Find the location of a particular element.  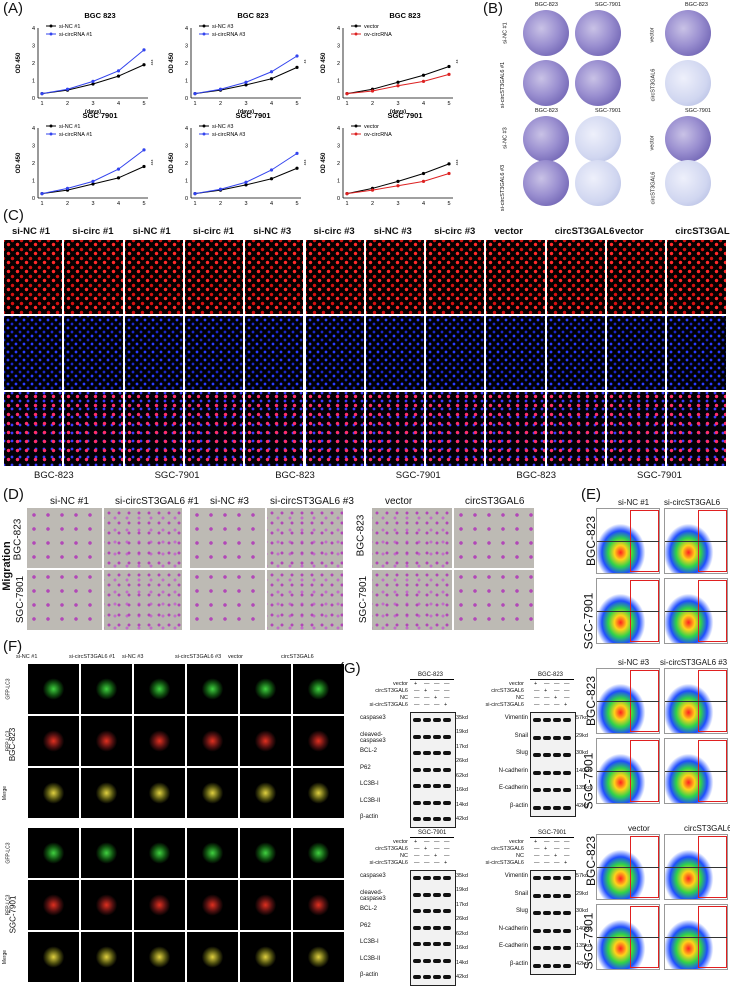

blot-condition-label: si-circST3GAL6 is located at coordinates (504, 863).